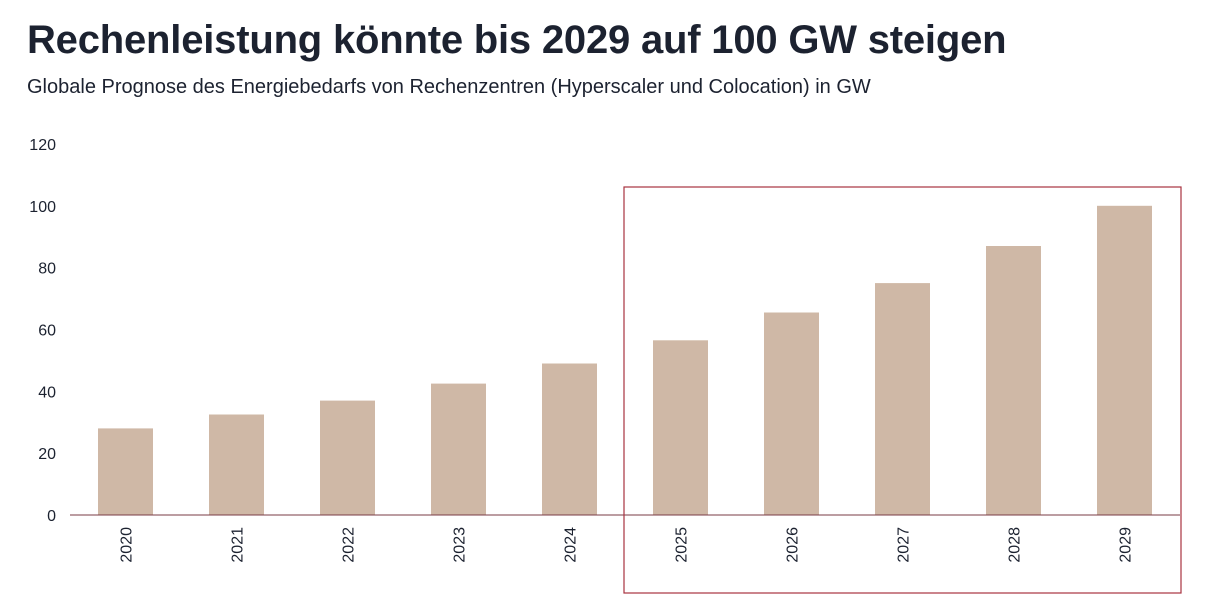 The width and height of the screenshot is (1227, 603). Describe the element at coordinates (682, 545) in the screenshot. I see `x-tick-label: 2025` at that location.